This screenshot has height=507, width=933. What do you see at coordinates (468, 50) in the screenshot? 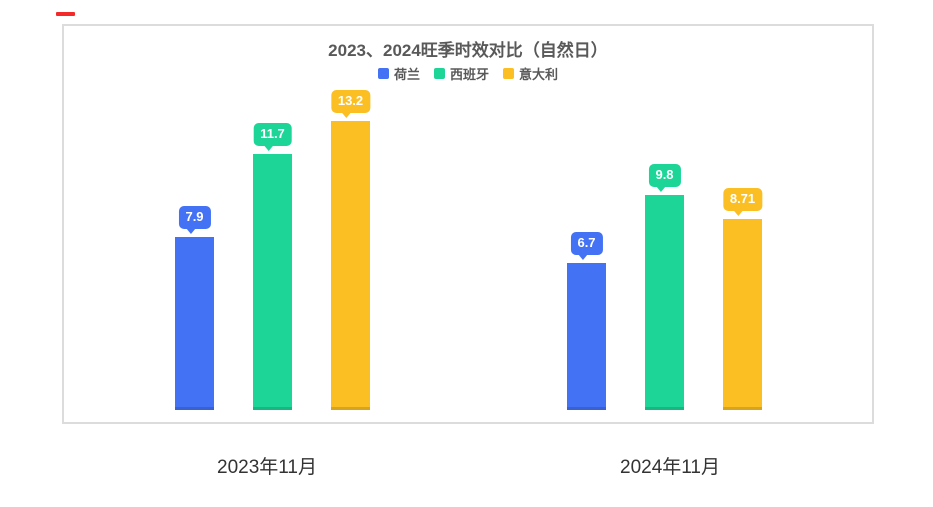
I see `chart-title: 2023、2024旺季时效对比（自然日）` at bounding box center [468, 50].